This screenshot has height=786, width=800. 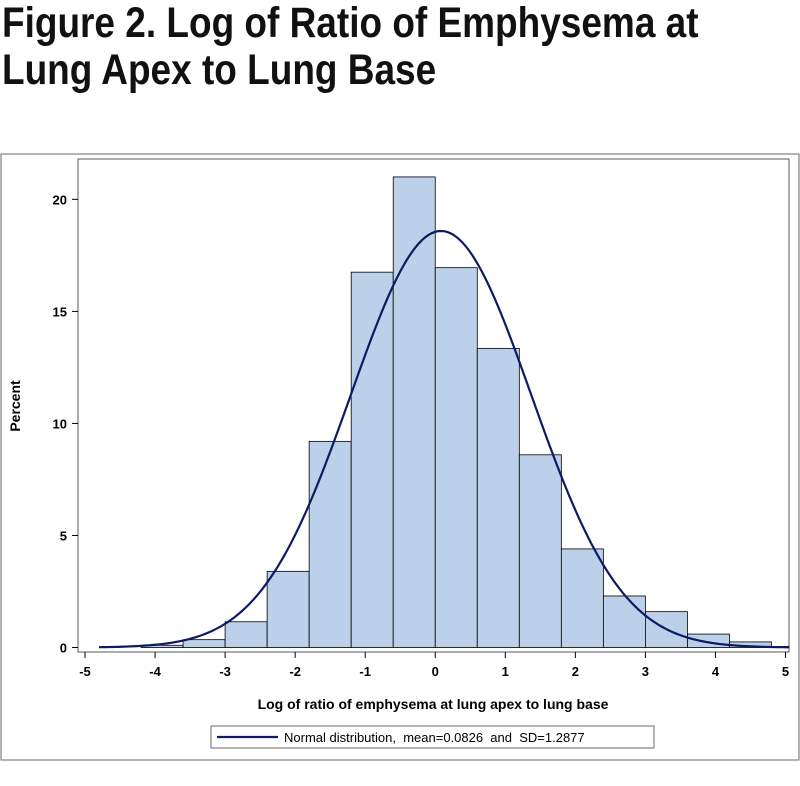 I want to click on x-tick-label: 1, so click(x=505, y=671).